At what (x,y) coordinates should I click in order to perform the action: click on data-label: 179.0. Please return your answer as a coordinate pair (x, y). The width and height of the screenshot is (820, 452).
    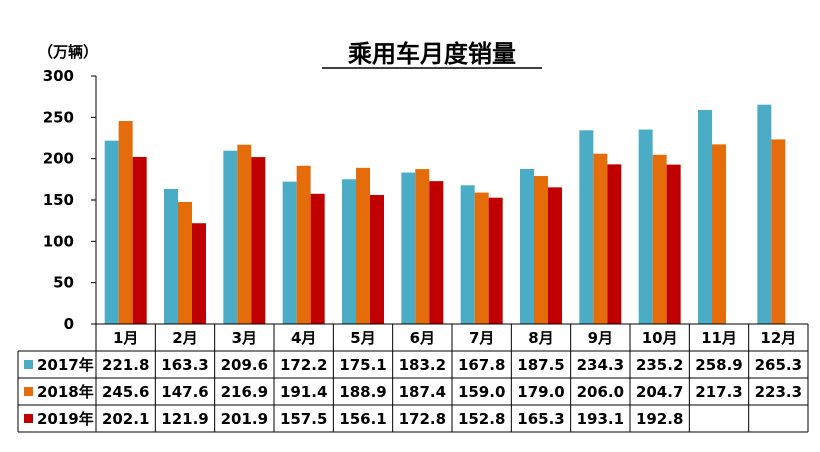
    Looking at the image, I should click on (540, 392).